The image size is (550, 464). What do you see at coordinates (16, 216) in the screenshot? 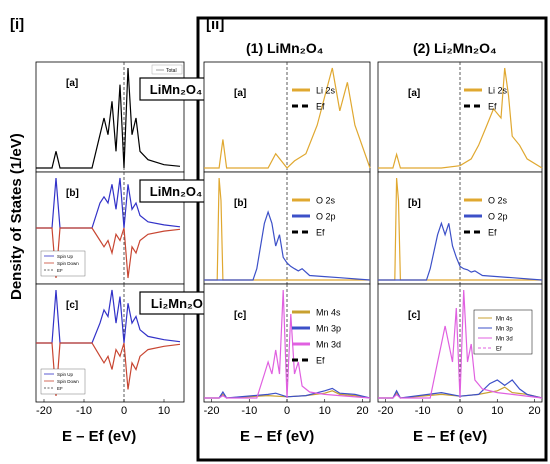
I see `y-axis-label: Density of States (1/eV)` at bounding box center [16, 216].